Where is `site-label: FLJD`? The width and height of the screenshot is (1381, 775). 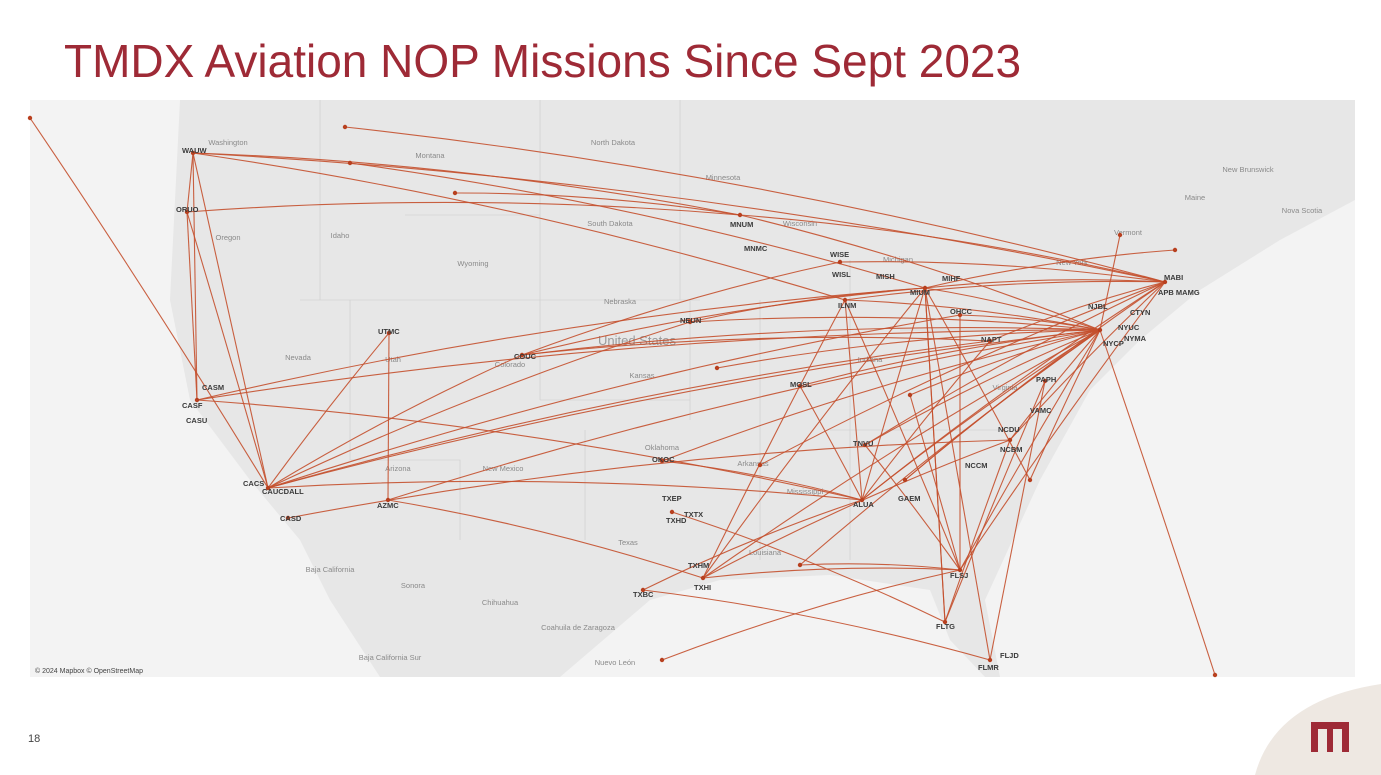
site-label: FLJD is located at coordinates (1009, 655).